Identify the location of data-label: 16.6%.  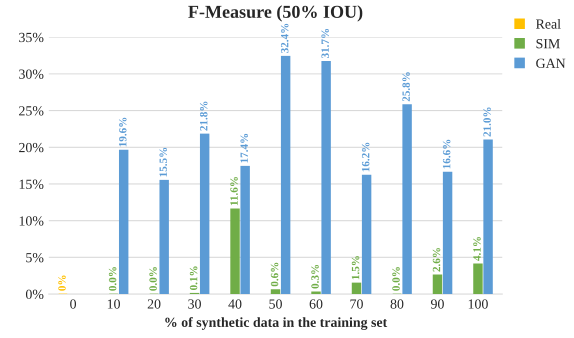
(446, 154).